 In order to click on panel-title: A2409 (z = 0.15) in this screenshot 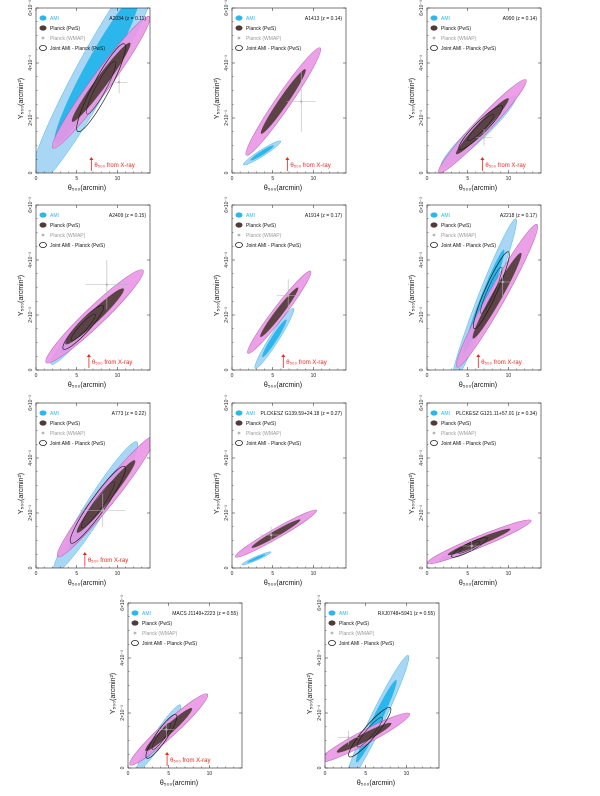, I will do `click(127, 216)`.